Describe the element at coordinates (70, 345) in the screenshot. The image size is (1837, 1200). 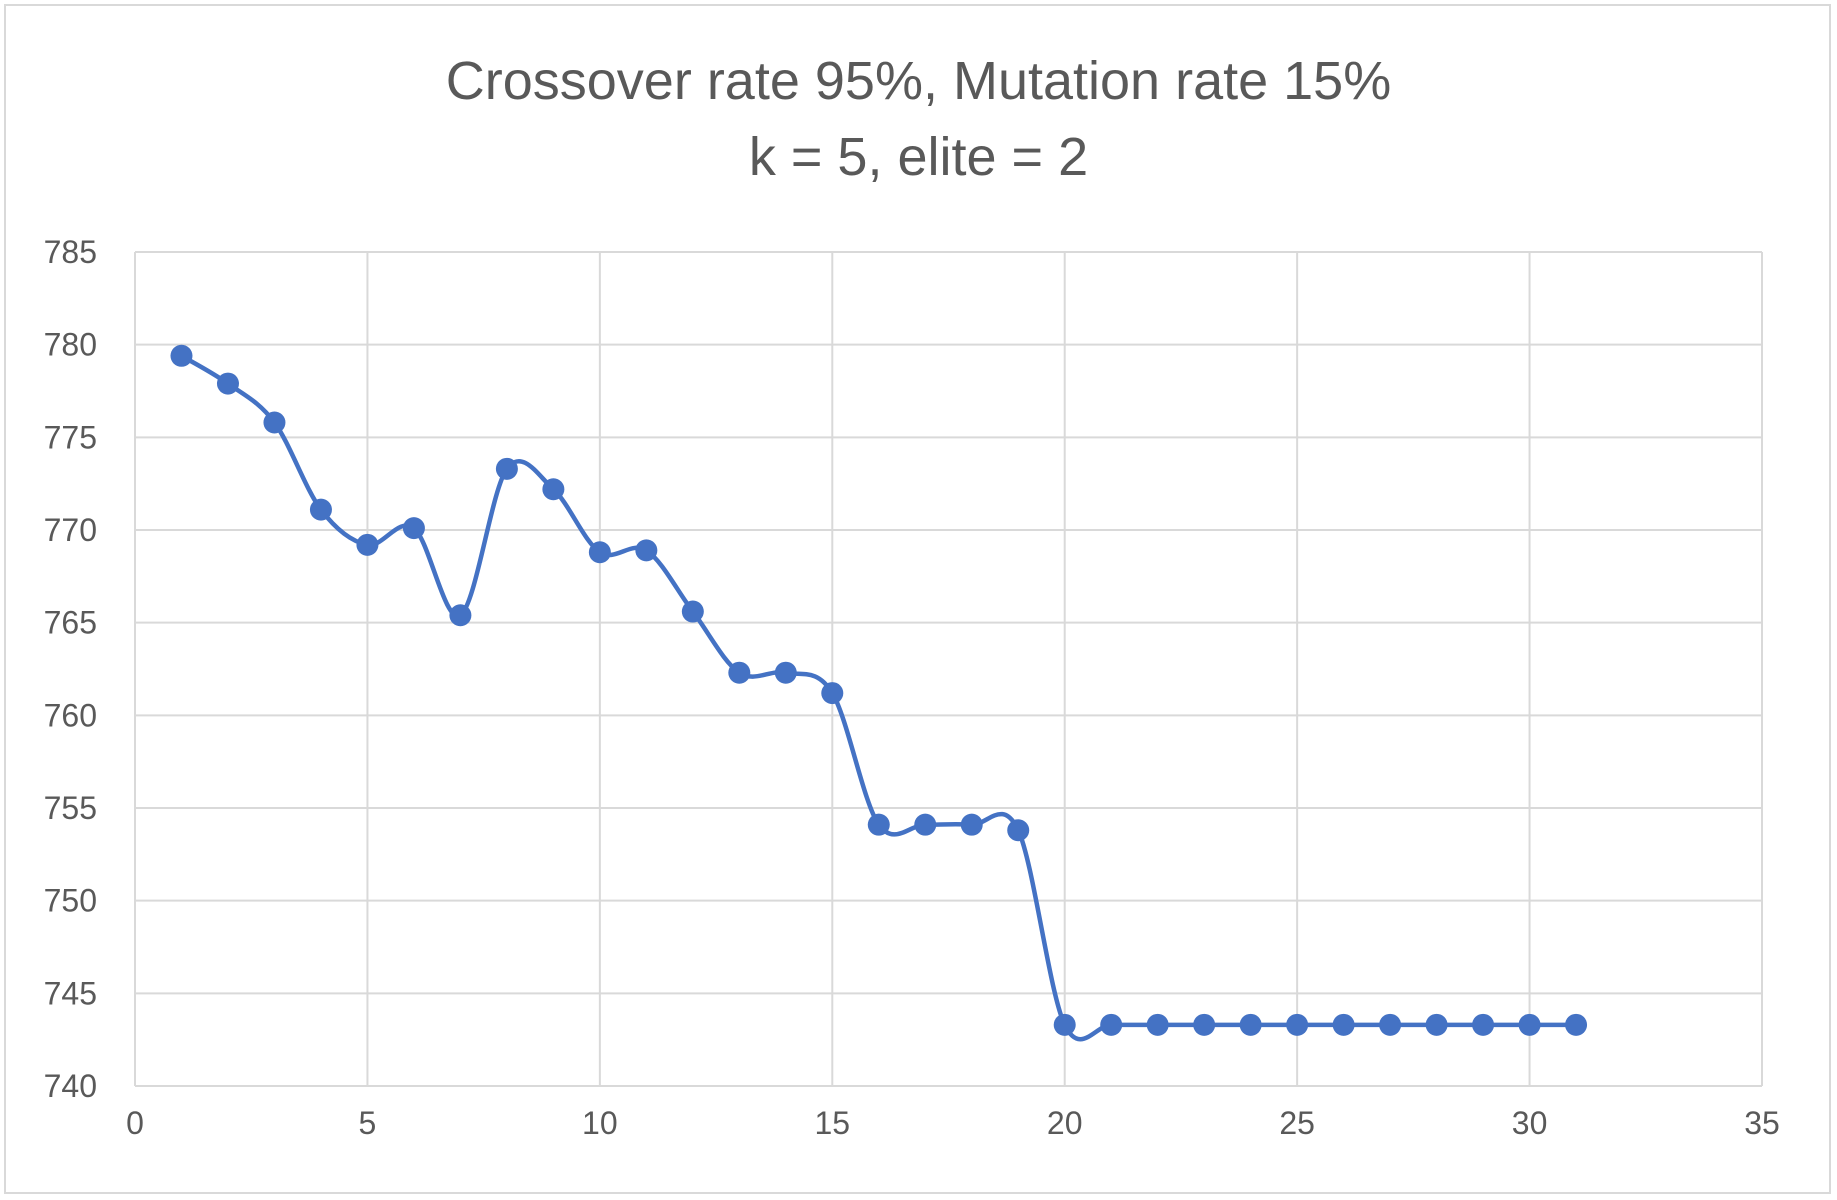
I see `y-tick-label: 780` at that location.